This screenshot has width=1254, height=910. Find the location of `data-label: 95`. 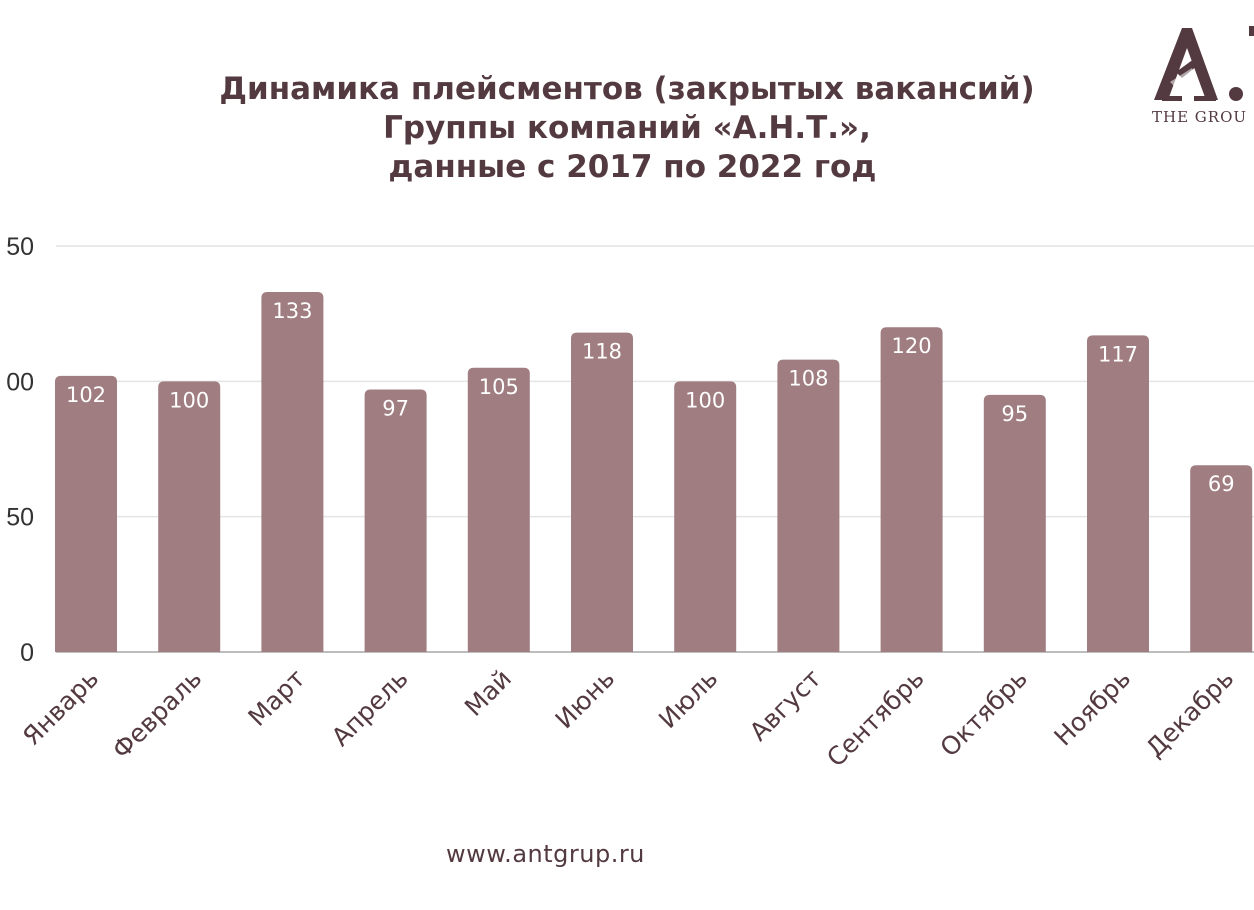

data-label: 95 is located at coordinates (1014, 414).